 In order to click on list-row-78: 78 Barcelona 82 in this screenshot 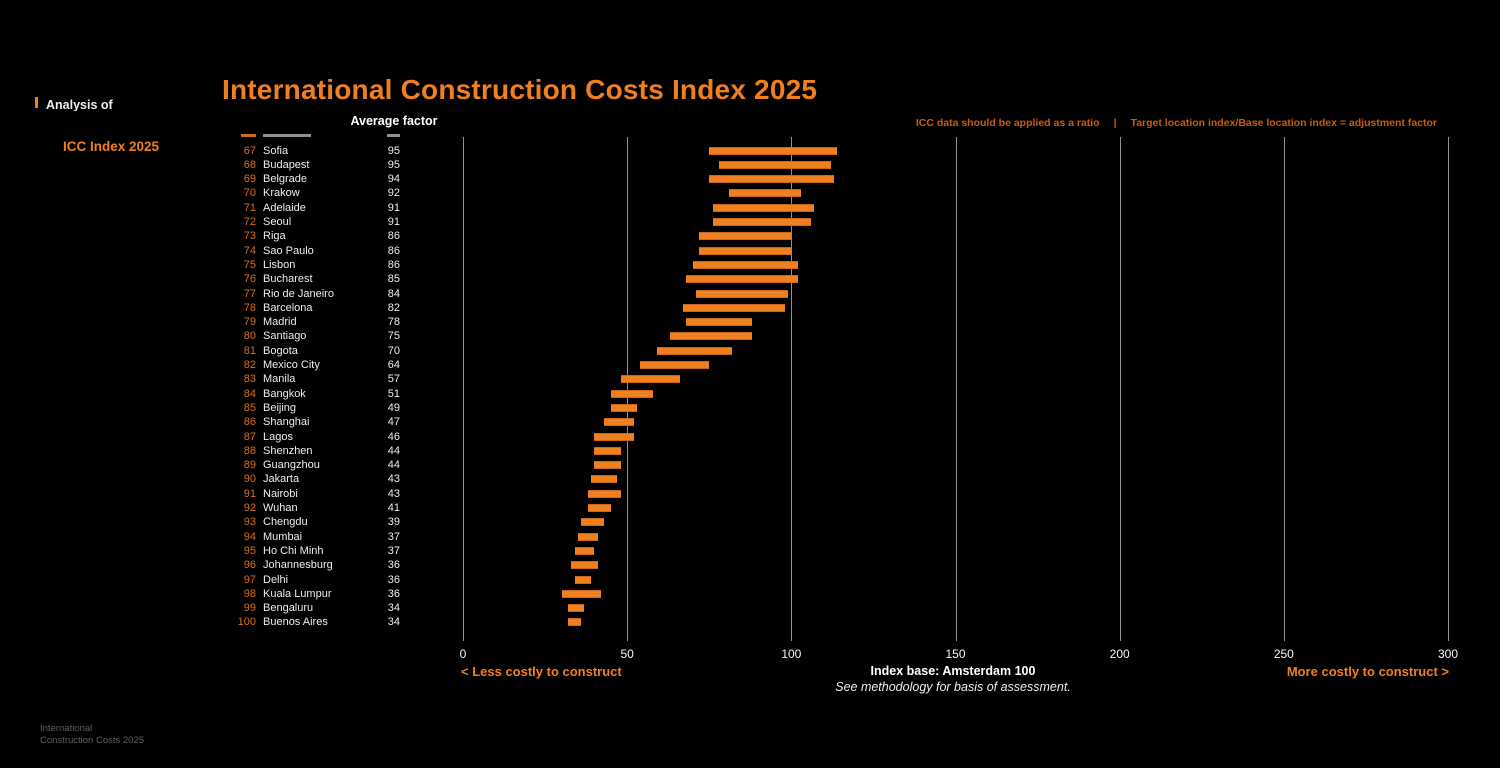, I will do `click(310, 308)`.